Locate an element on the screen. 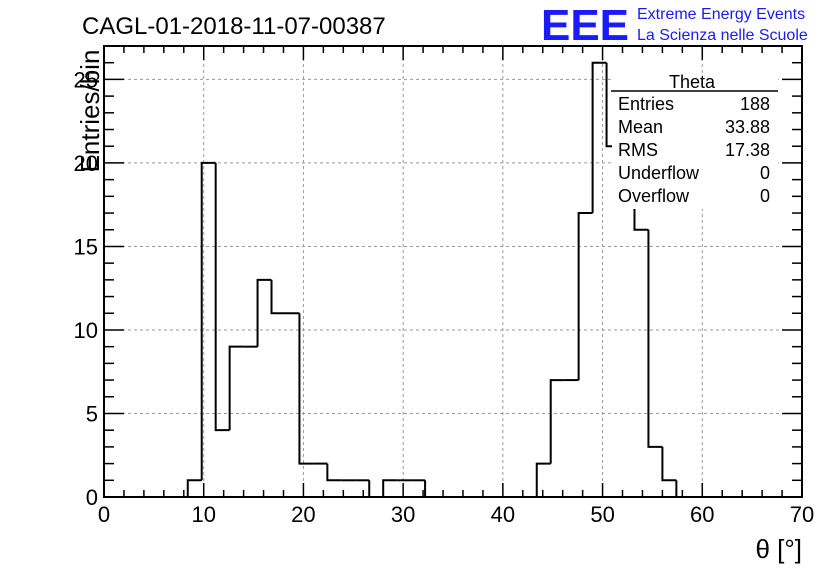 The height and width of the screenshot is (572, 836). chart-title: CAGL-01-2018-11-07-00387 is located at coordinates (234, 26).